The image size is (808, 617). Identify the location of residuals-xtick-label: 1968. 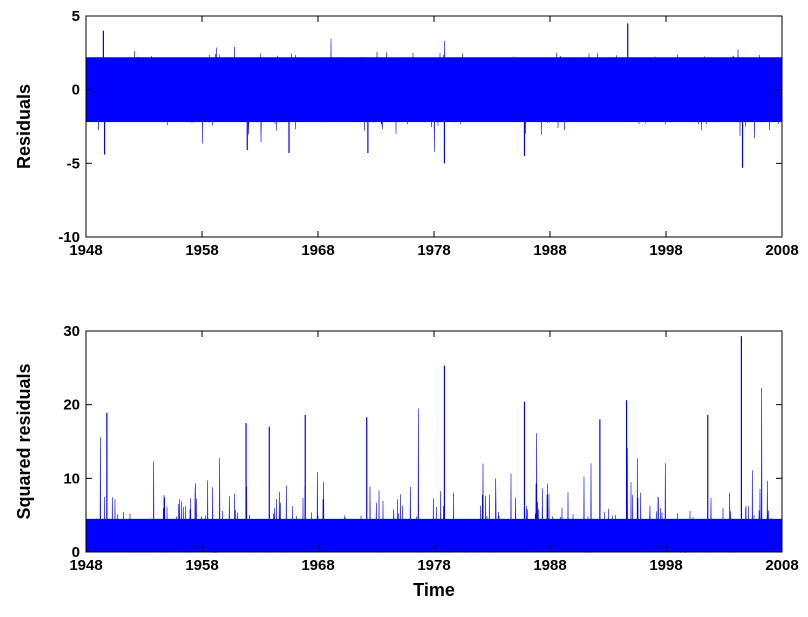
(317, 250).